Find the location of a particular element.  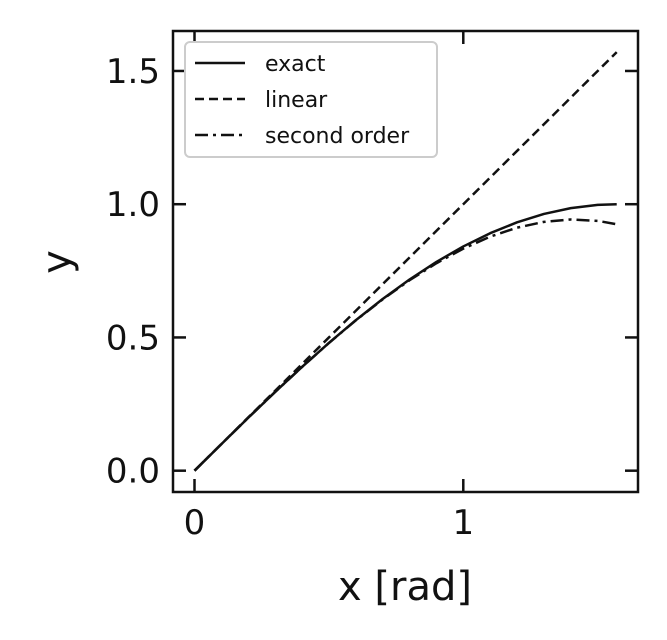

y-axis-label: y is located at coordinates (57, 262).